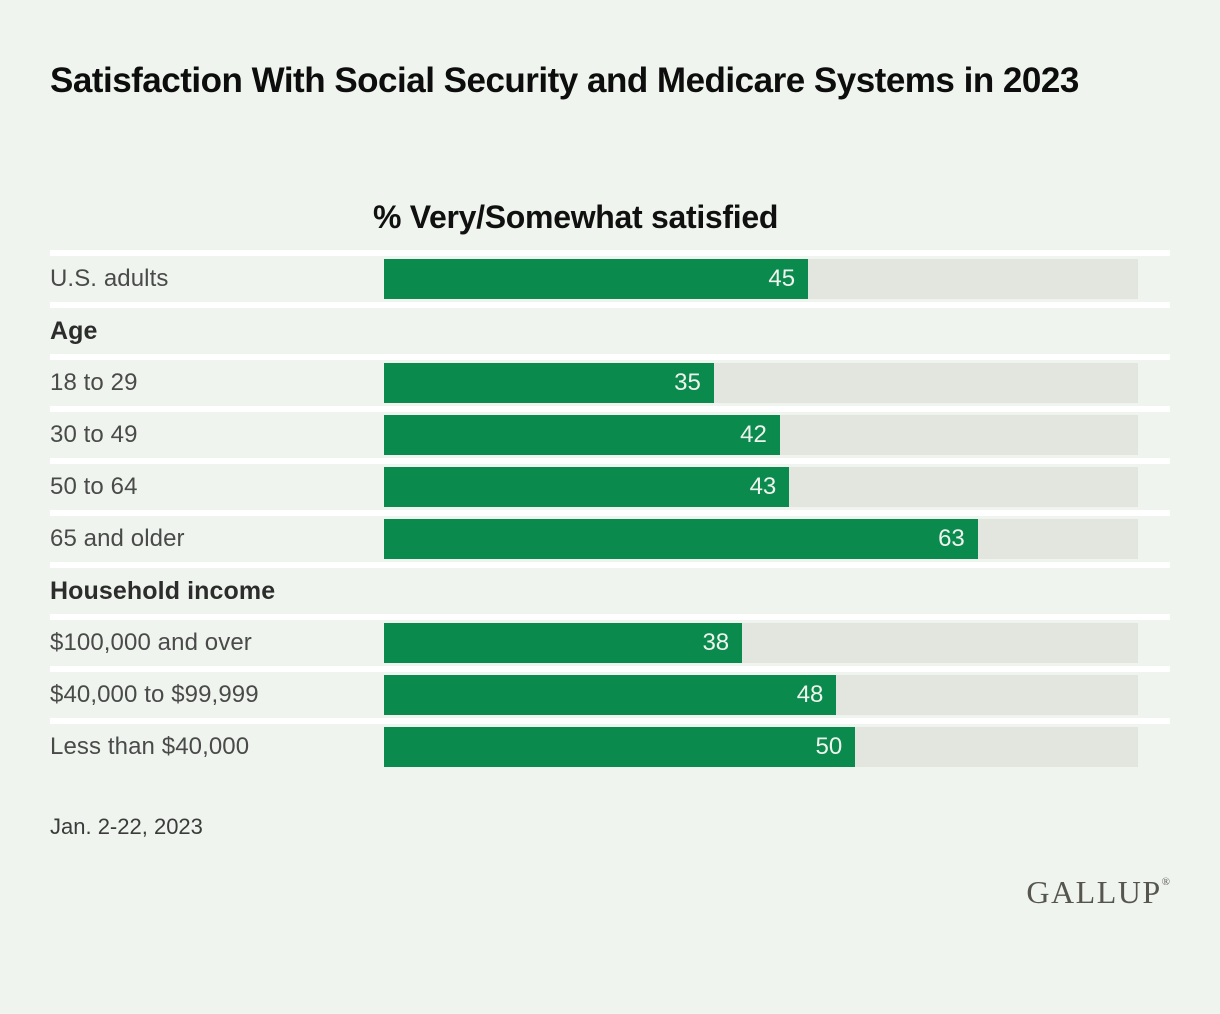 The image size is (1220, 1014). I want to click on bar-fill: 35, so click(549, 383).